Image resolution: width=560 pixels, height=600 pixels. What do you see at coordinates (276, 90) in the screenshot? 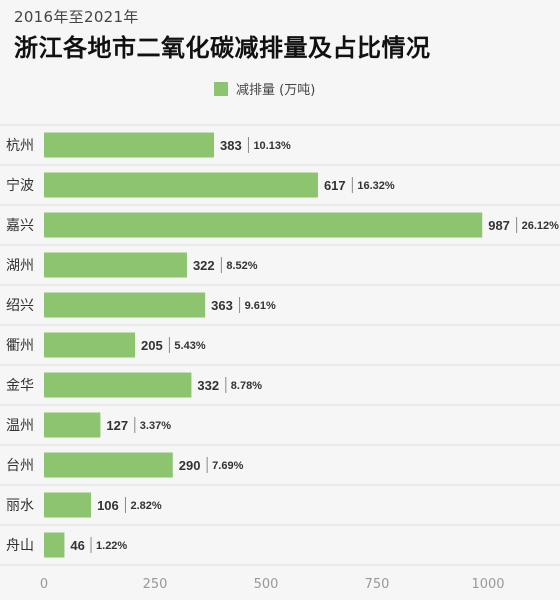
I see `legend-label: 减排量 (万吨)` at bounding box center [276, 90].